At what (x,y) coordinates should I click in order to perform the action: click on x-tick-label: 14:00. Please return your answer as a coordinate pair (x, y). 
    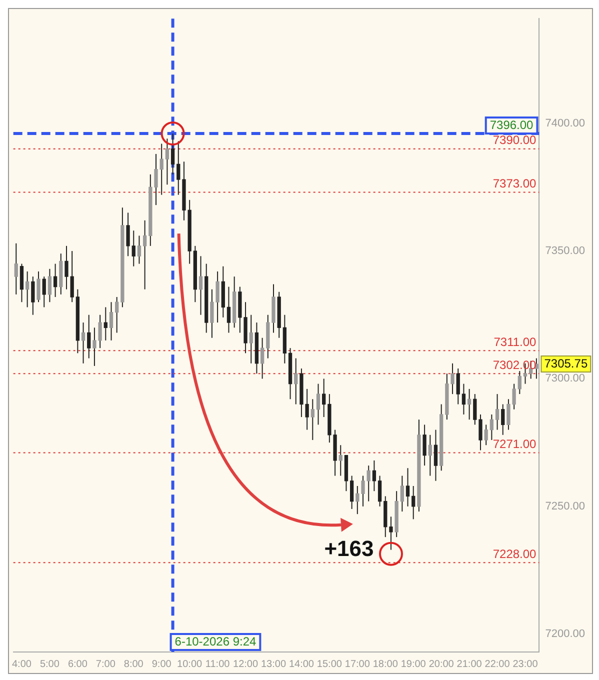
    Looking at the image, I should click on (301, 664).